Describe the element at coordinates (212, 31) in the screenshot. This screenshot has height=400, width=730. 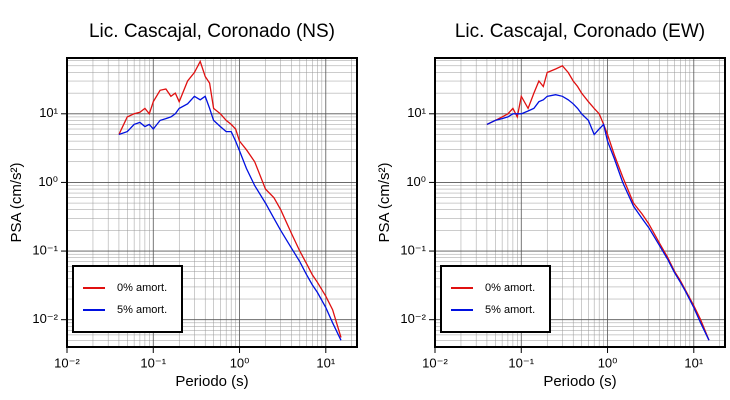
I see `chart-title: Lic. Cascajal, Coronado (NS)` at that location.